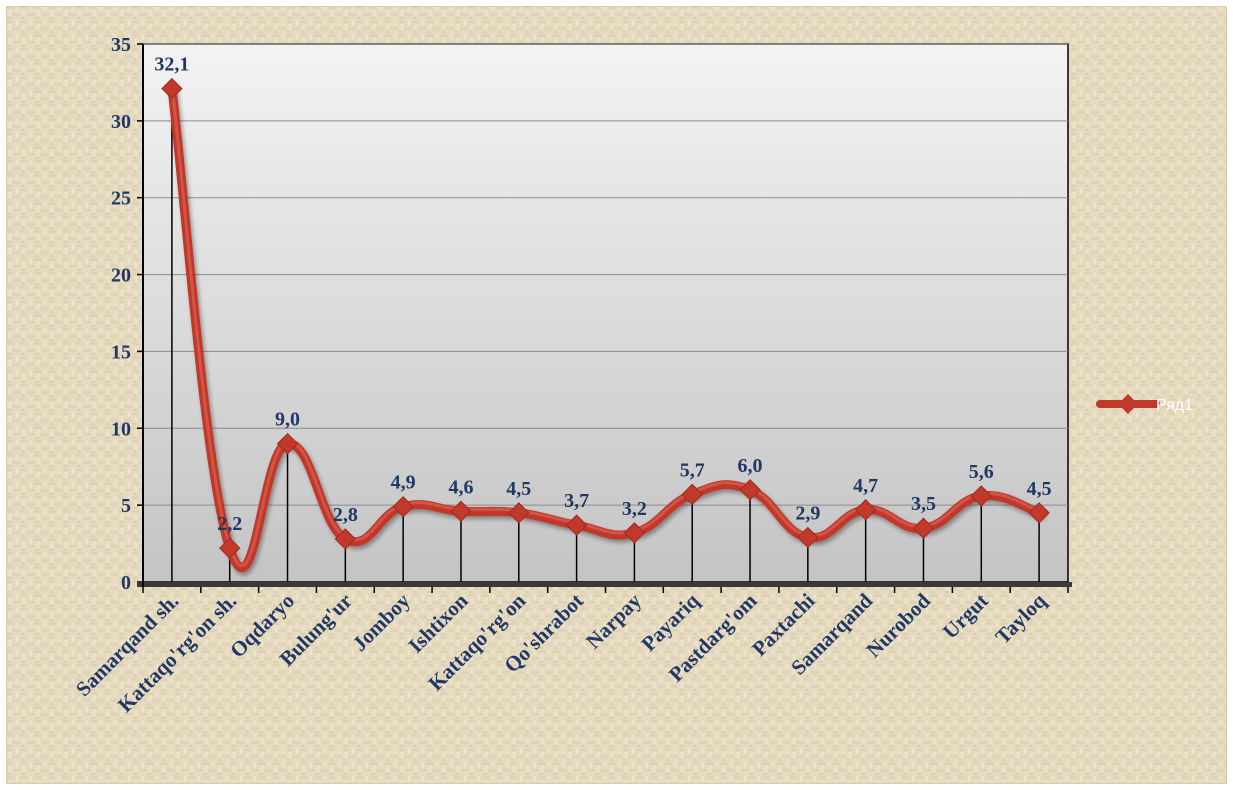 This screenshot has width=1233, height=790. I want to click on data-label: 32,1, so click(171, 65).